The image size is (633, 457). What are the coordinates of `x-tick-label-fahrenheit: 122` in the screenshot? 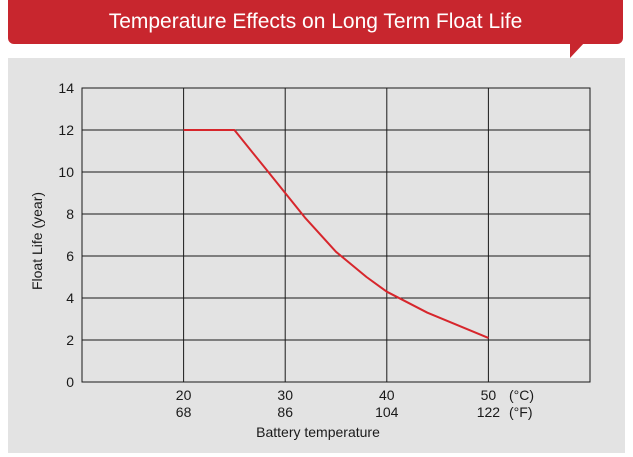 It's located at (489, 412).